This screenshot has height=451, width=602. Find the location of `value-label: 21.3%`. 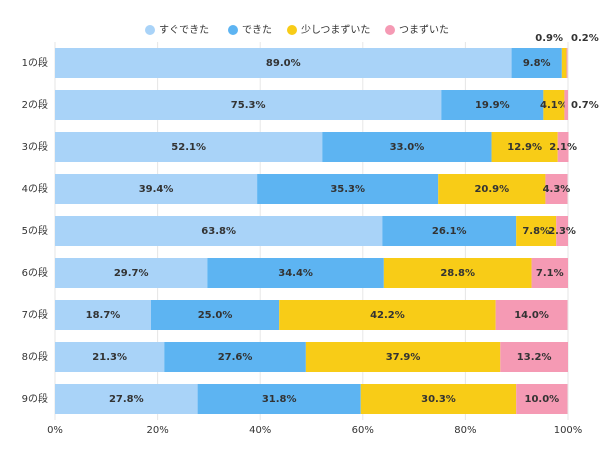

value-label: 21.3% is located at coordinates (109, 357).